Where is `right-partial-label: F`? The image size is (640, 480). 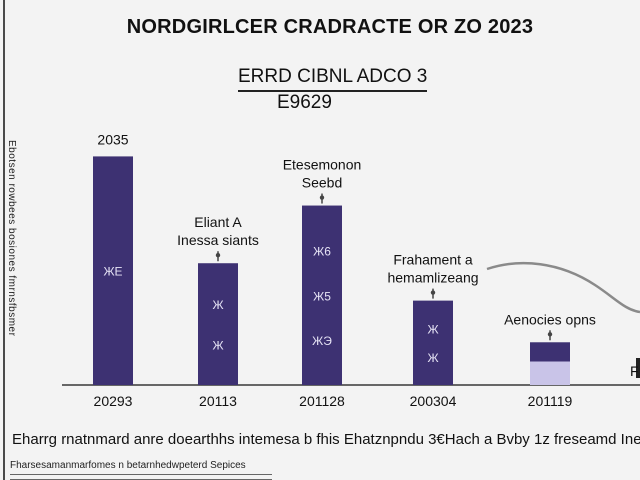
right-partial-label: F is located at coordinates (634, 371).